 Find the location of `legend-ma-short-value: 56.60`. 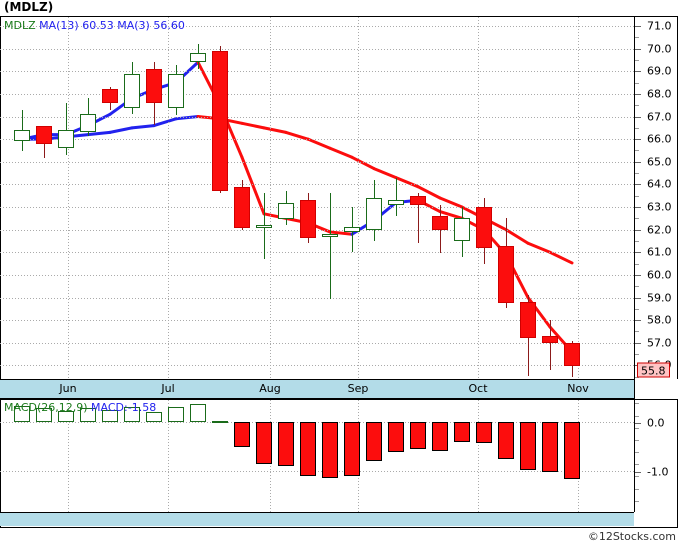

legend-ma-short-value: 56.60 is located at coordinates (169, 25).